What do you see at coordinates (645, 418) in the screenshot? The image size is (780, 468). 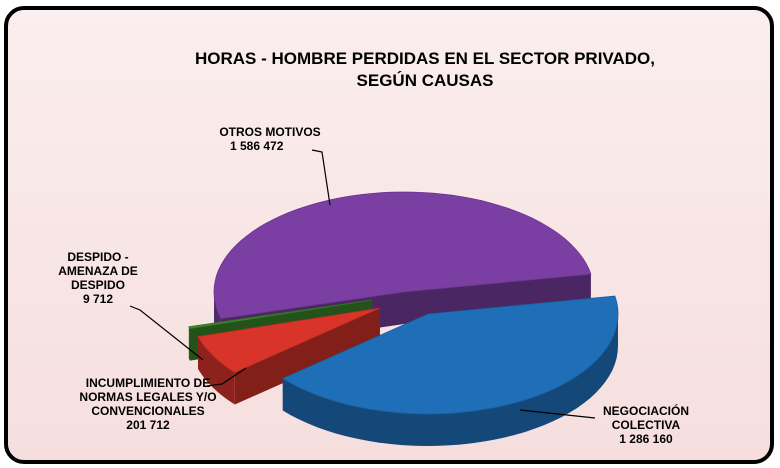 I see `category-label: NEGOCIACIÓN COLECTIVA` at bounding box center [645, 418].